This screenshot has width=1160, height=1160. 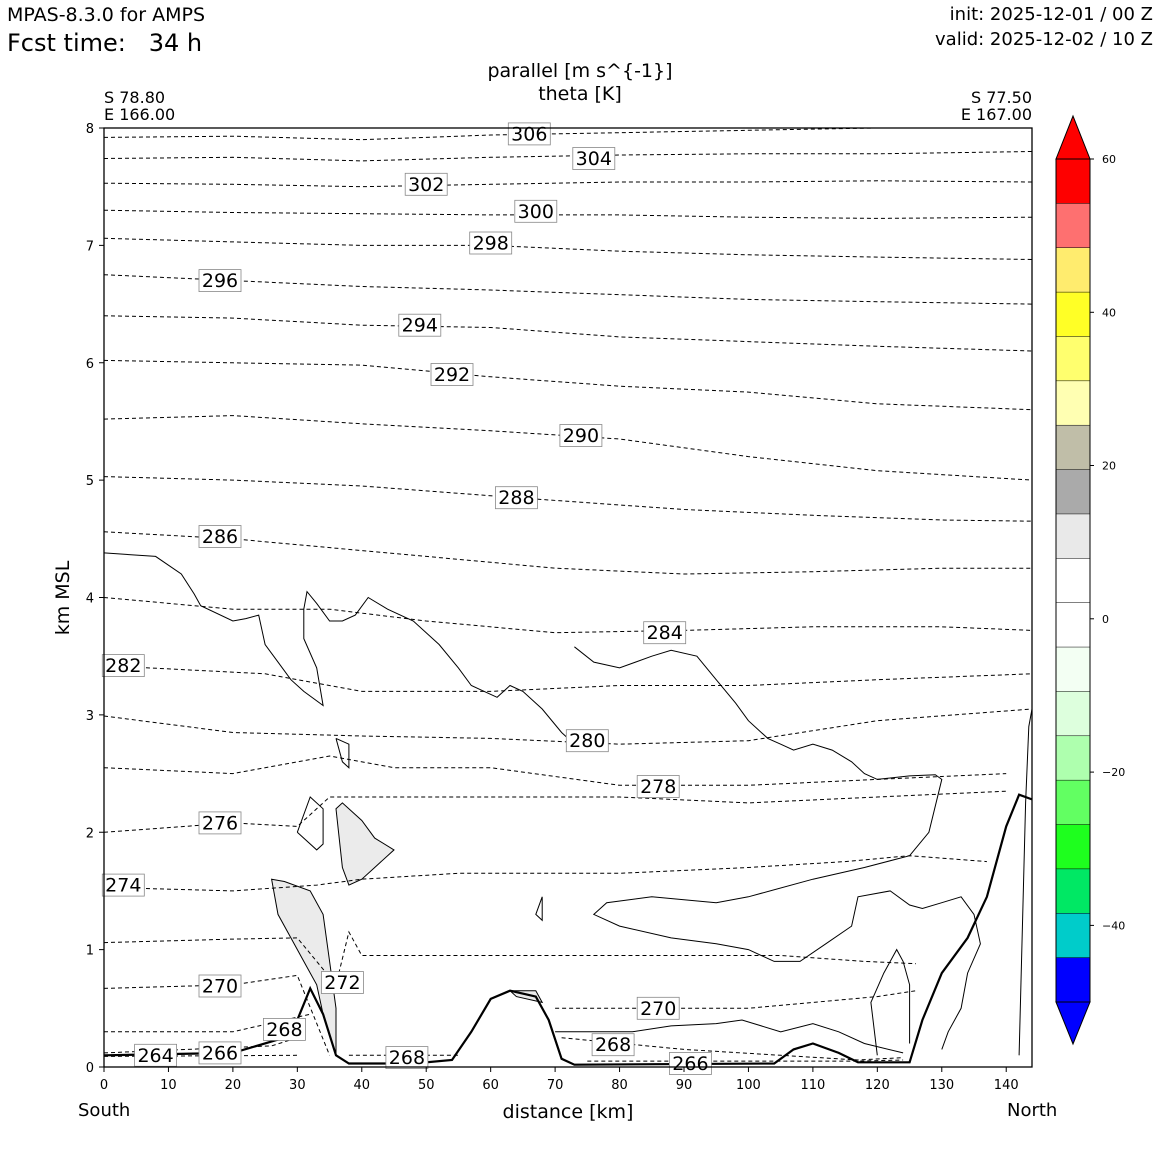 I want to click on theta-label-268: 268, so click(x=407, y=1057).